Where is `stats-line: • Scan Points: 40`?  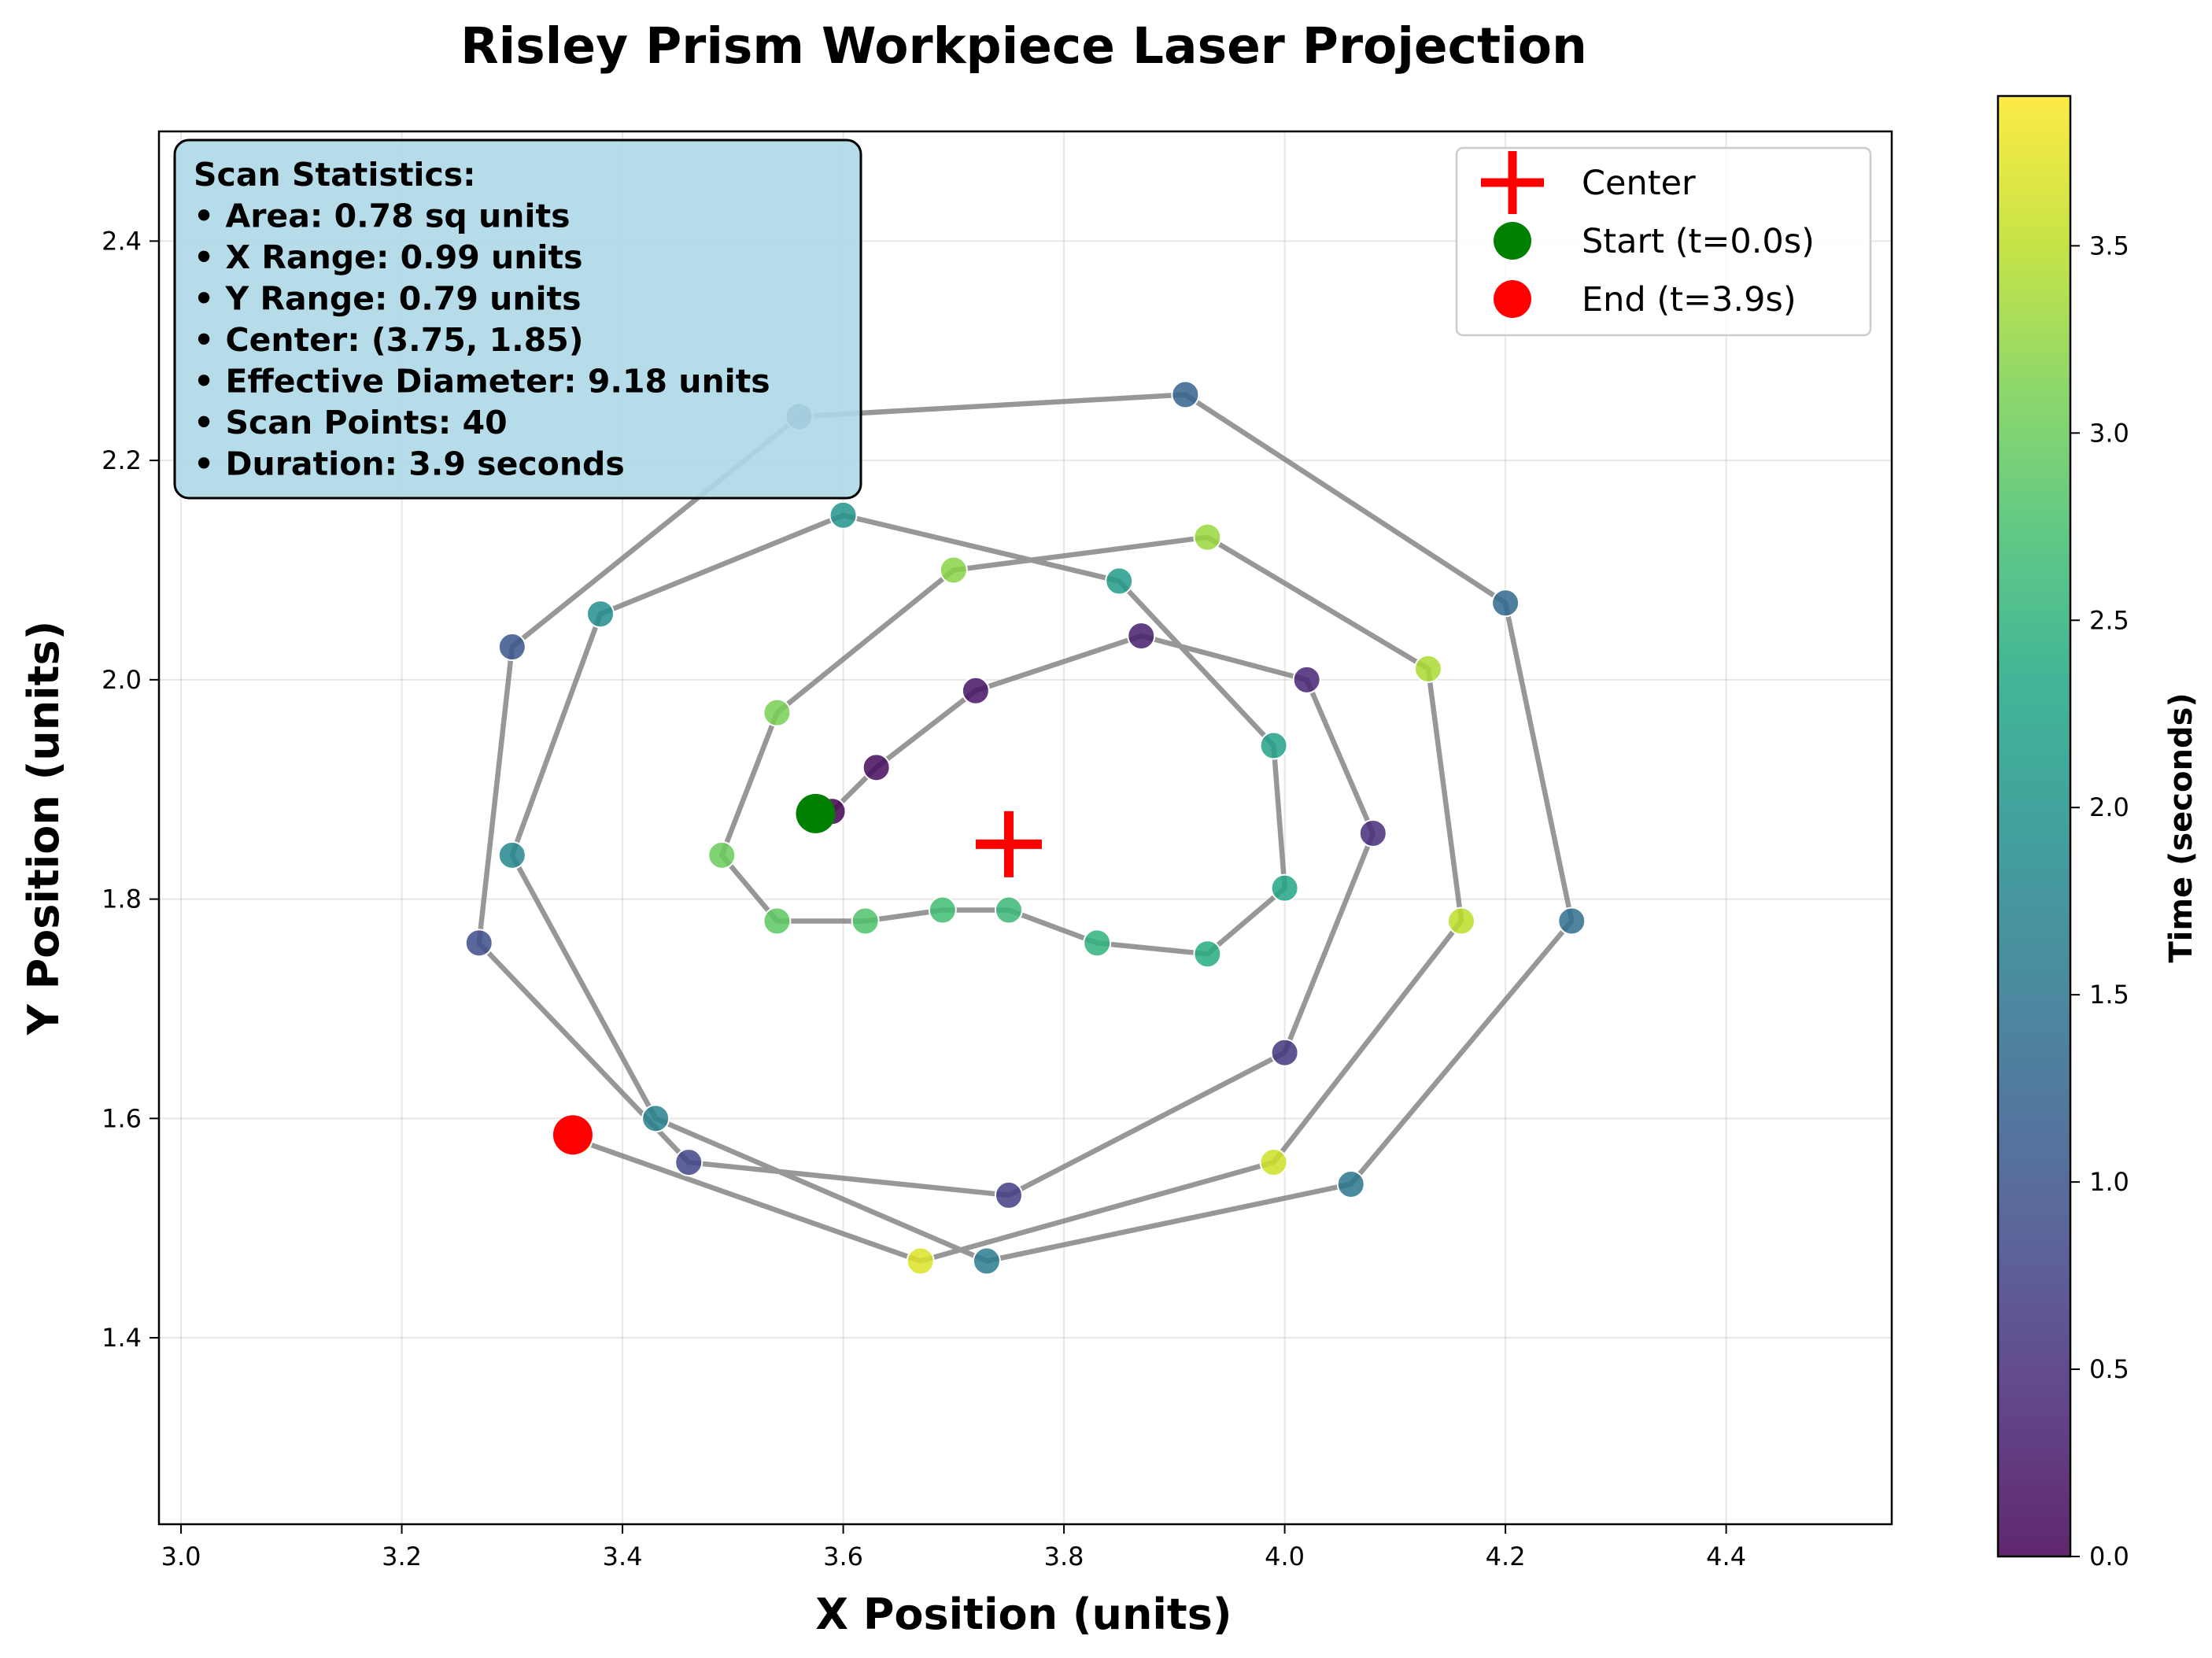
stats-line: • Scan Points: 40 is located at coordinates (351, 422).